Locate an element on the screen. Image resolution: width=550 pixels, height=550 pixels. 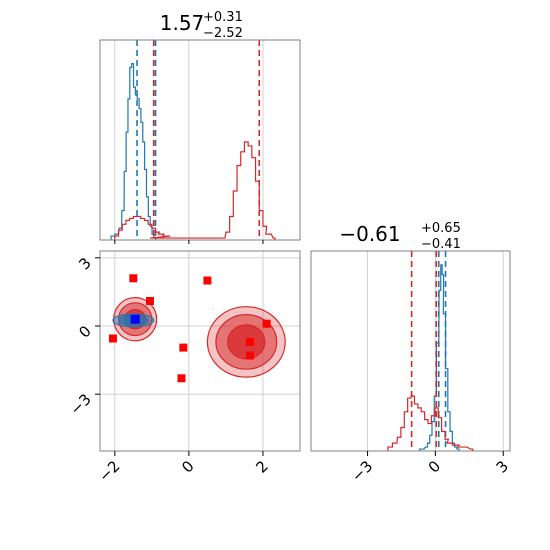
tick-label-y-2: 3 is located at coordinates (84, 263).